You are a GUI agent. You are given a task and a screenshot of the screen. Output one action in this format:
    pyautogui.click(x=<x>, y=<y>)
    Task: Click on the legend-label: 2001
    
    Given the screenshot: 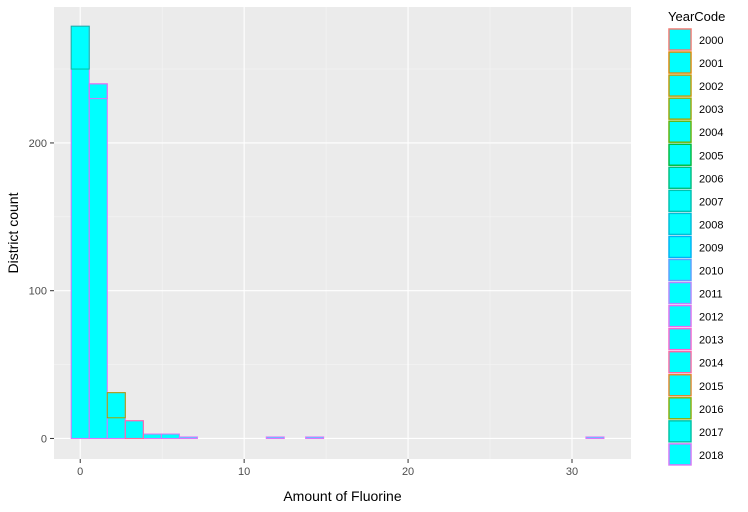 What is the action you would take?
    pyautogui.click(x=711, y=64)
    